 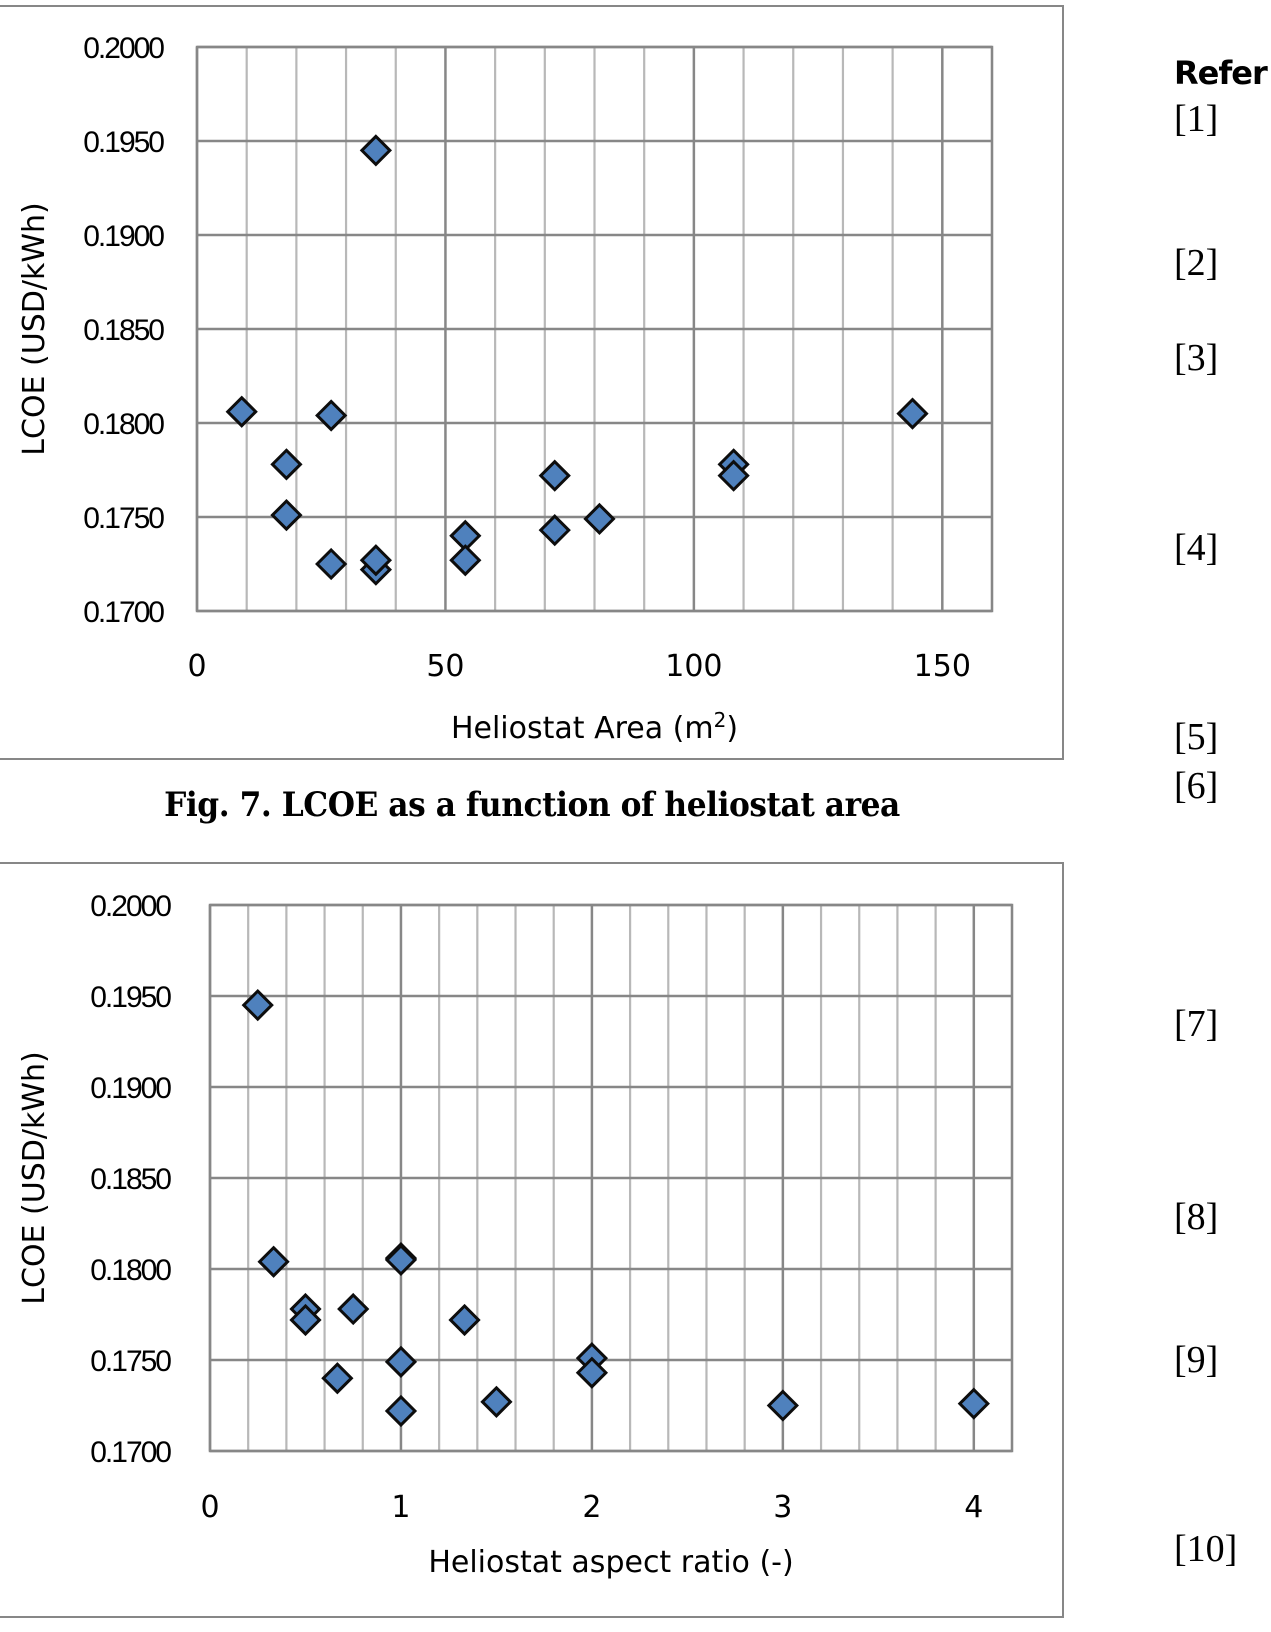 What do you see at coordinates (1196, 1024) in the screenshot?
I see `reference-number: [7]` at bounding box center [1196, 1024].